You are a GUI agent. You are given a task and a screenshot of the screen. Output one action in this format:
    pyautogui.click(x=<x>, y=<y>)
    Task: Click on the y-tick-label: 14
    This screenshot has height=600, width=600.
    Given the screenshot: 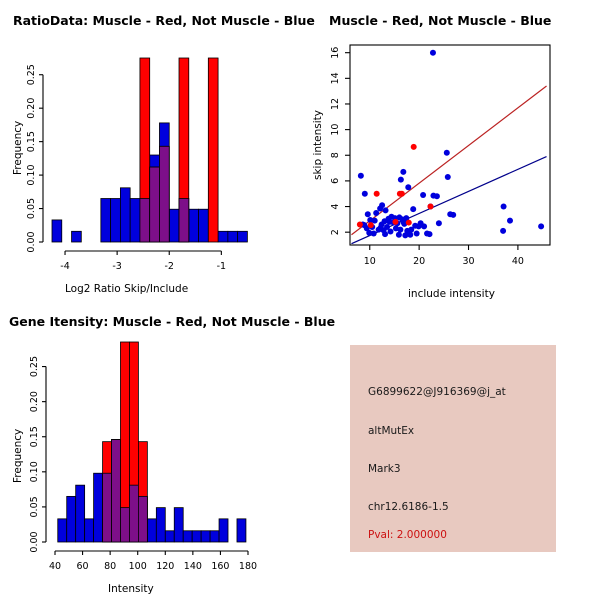 What is the action you would take?
    pyautogui.click(x=335, y=78)
    